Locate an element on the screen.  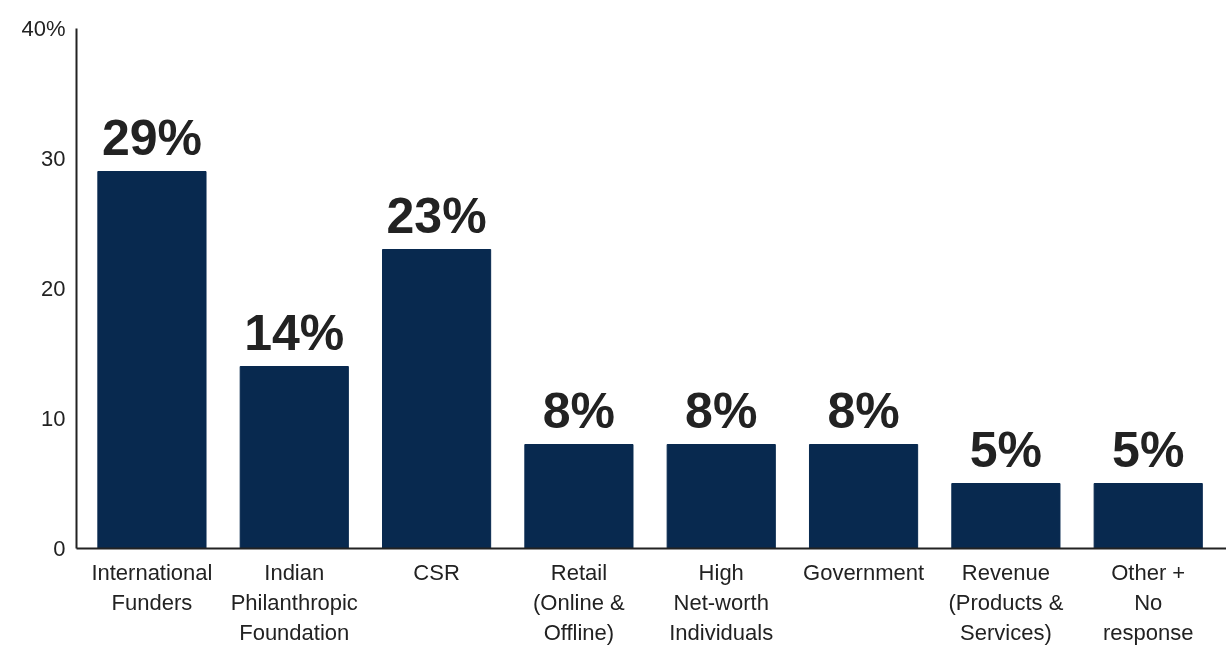
data-label: 29% is located at coordinates (151, 137).